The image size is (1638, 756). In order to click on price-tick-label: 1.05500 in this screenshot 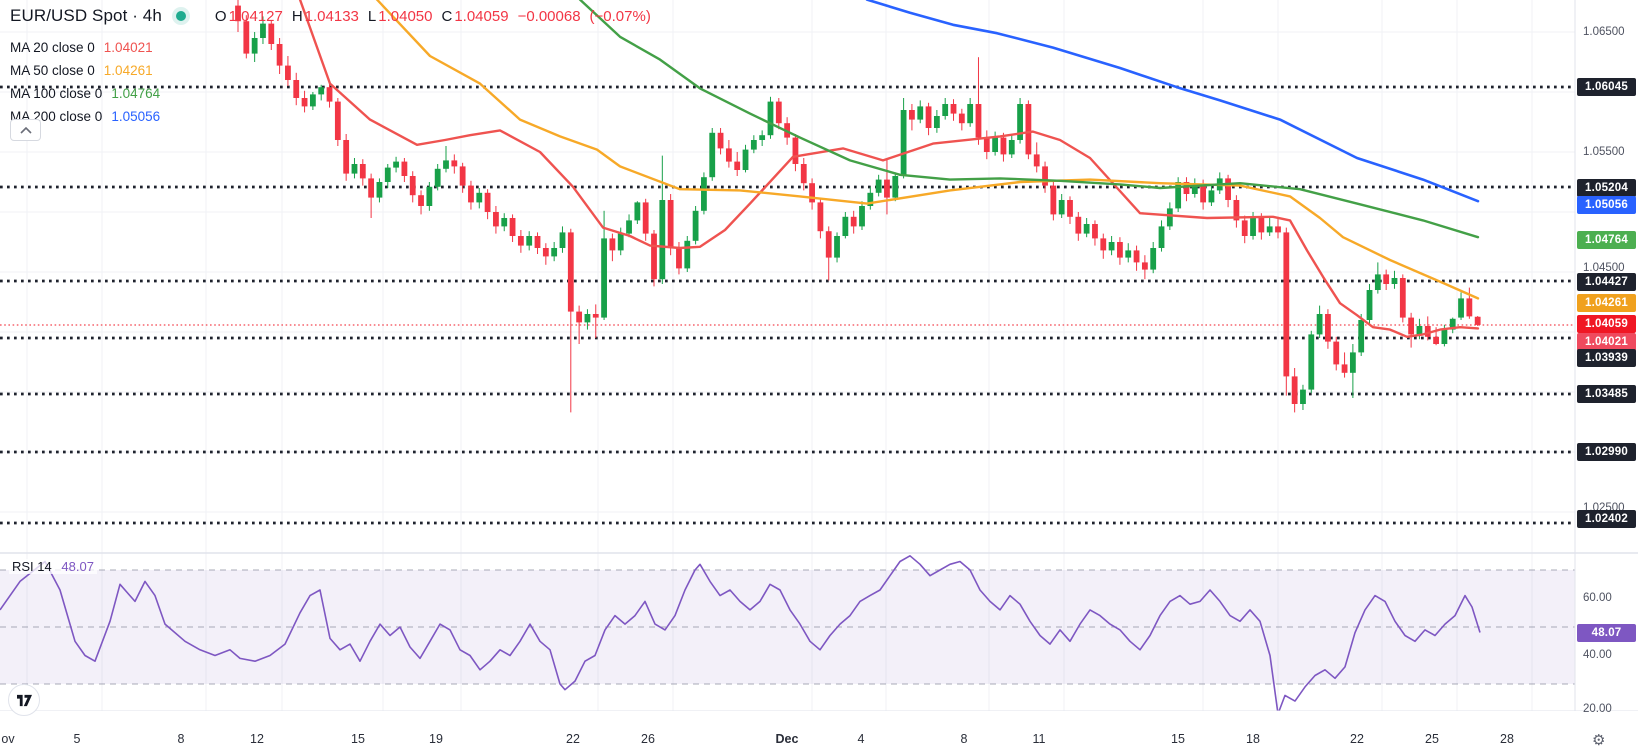, I will do `click(1604, 152)`.